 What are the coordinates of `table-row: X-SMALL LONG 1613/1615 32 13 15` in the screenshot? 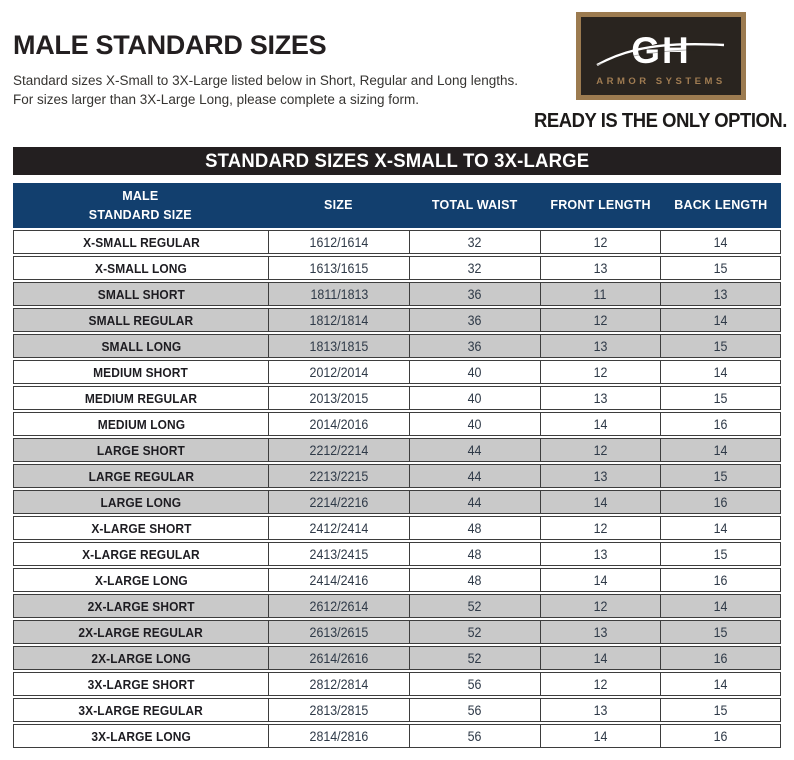 It's located at (397, 268).